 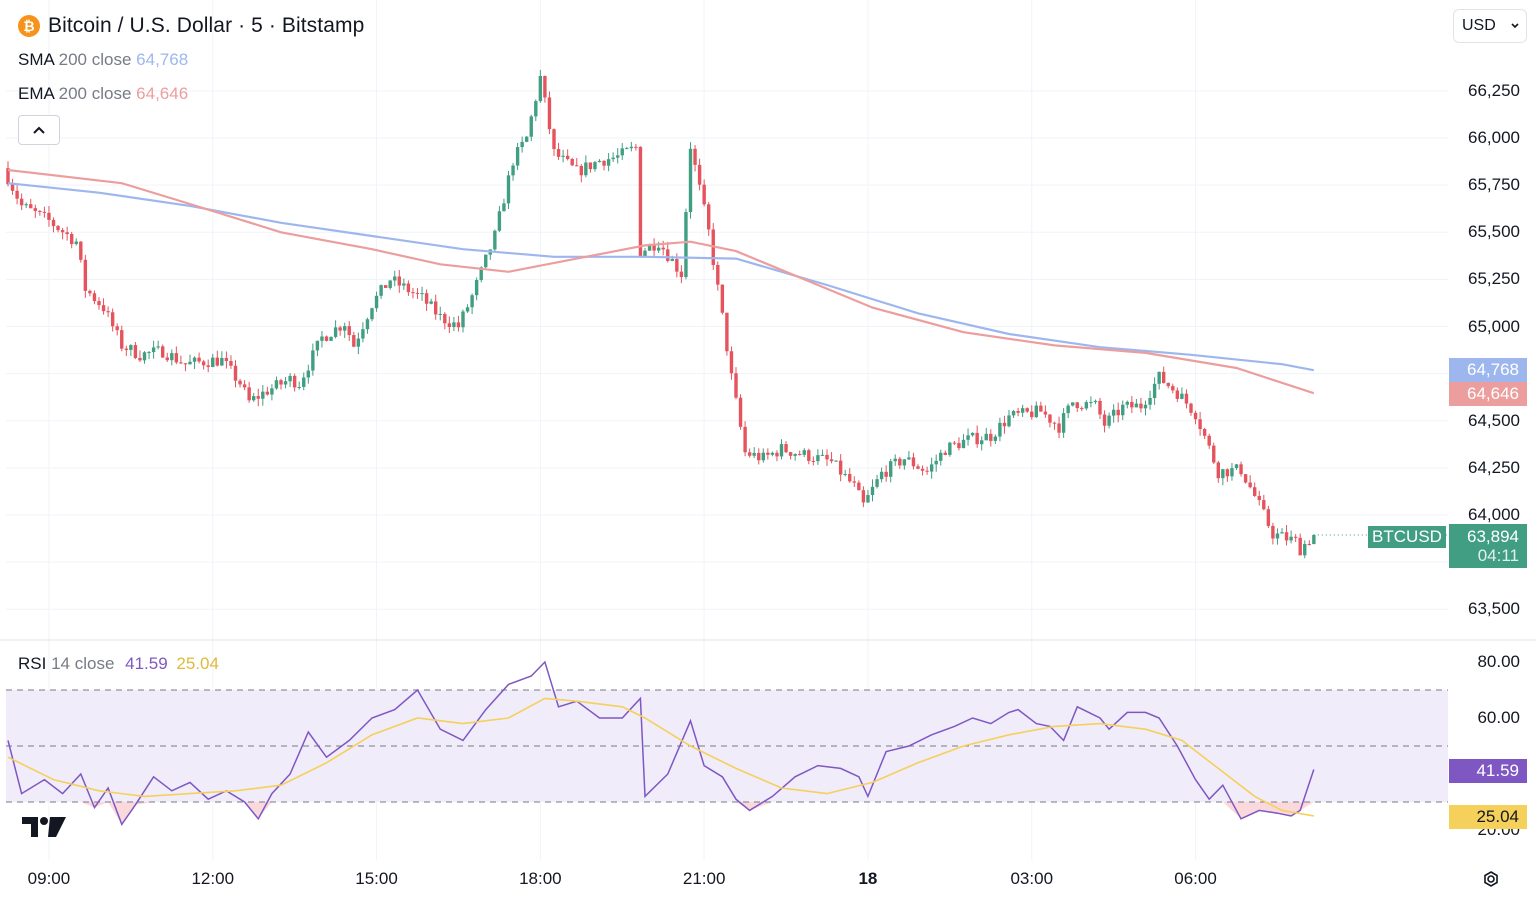 What do you see at coordinates (1490, 26) in the screenshot?
I see `currency-selector: USD` at bounding box center [1490, 26].